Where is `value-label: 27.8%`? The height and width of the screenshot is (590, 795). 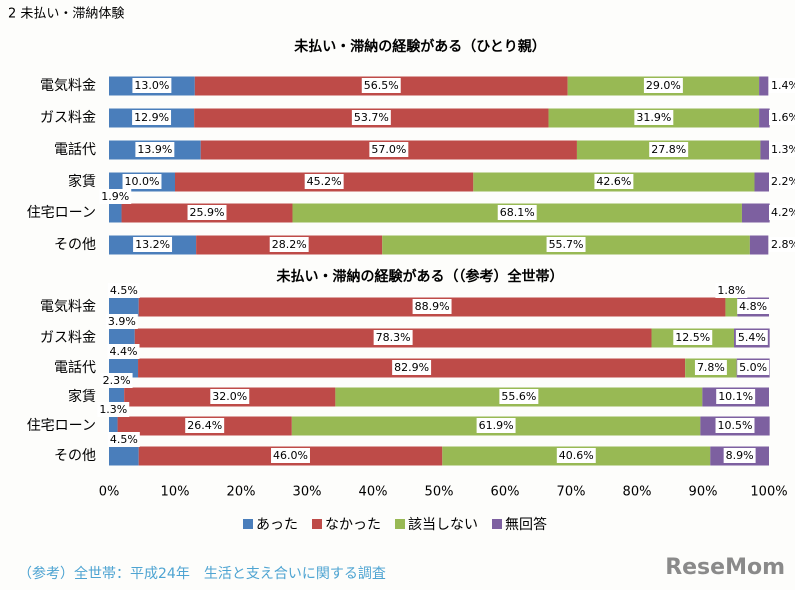
value-label: 27.8% is located at coordinates (668, 149).